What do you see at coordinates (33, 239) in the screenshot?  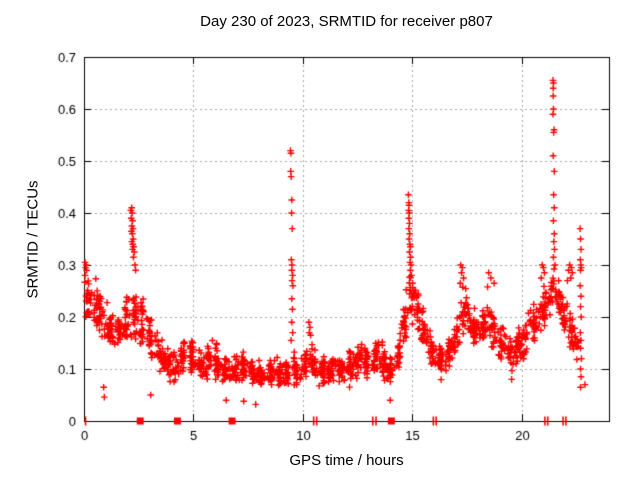 I see `y-axis-label: SRMTID / TECUs` at bounding box center [33, 239].